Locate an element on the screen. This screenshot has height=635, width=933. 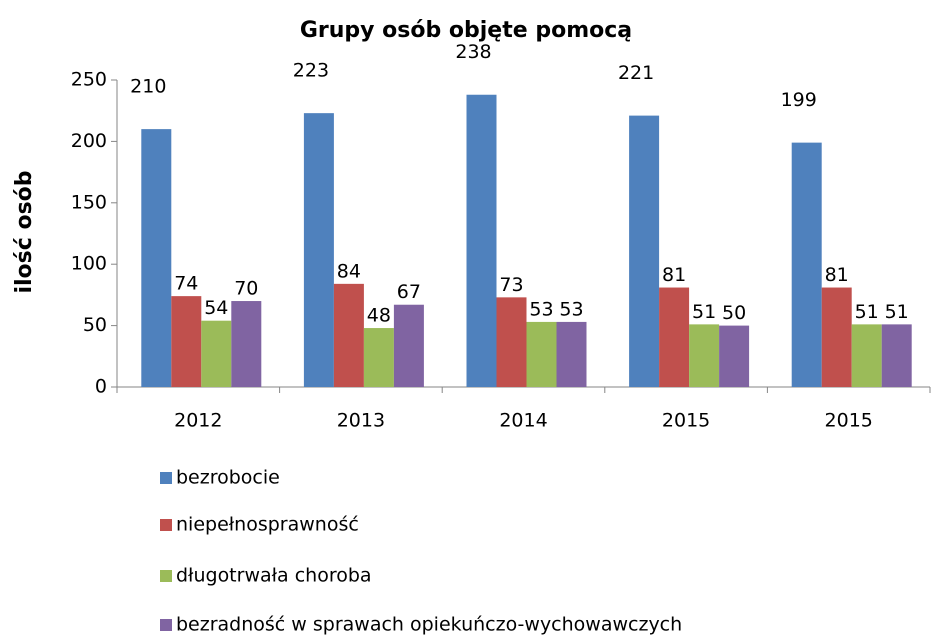
x-tick-label: 2012 is located at coordinates (198, 421).